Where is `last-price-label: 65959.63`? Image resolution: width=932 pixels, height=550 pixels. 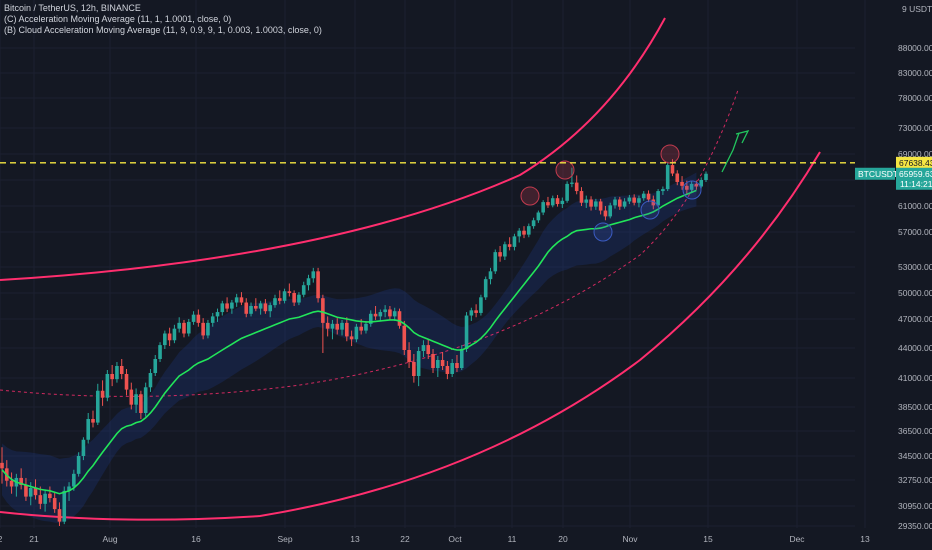 last-price-label: 65959.63 is located at coordinates (915, 174).